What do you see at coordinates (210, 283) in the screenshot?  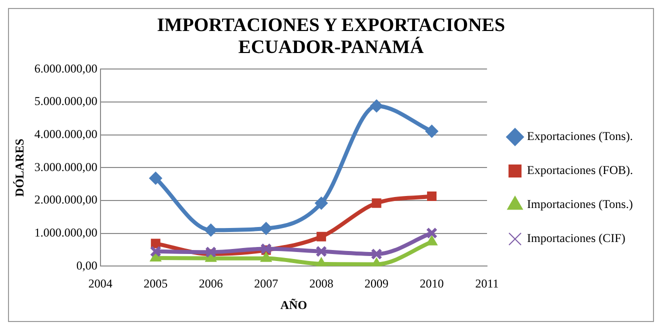 I see `x-tick-label: 2006` at bounding box center [210, 283].